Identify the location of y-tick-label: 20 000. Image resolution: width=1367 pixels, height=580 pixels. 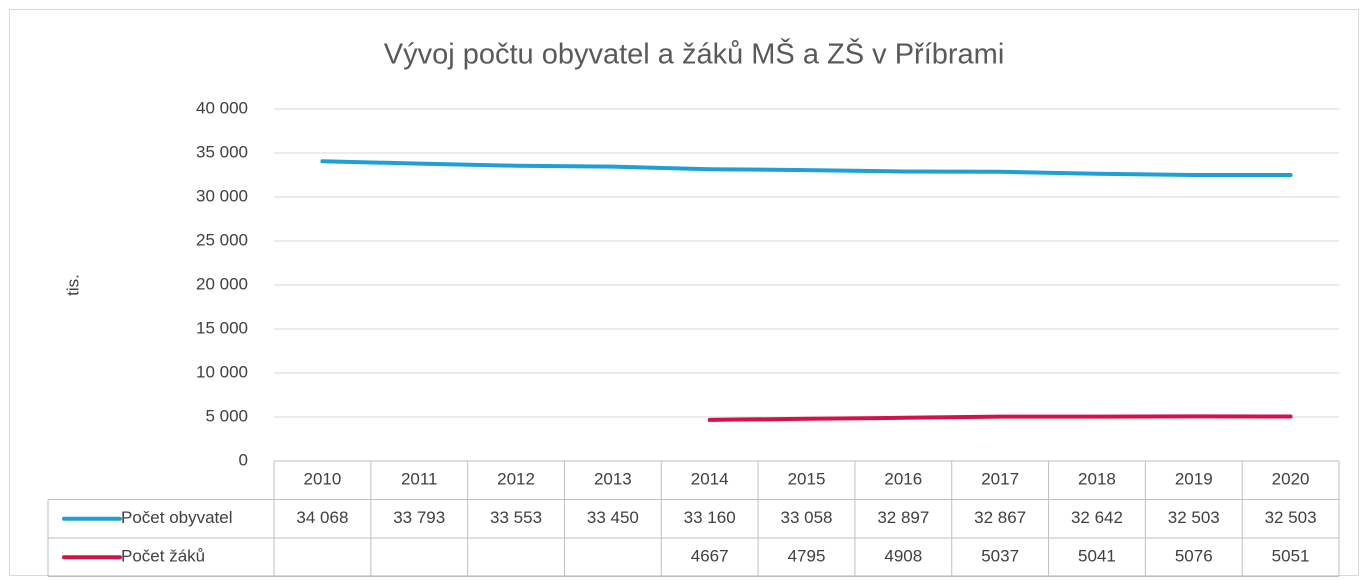
(222, 283).